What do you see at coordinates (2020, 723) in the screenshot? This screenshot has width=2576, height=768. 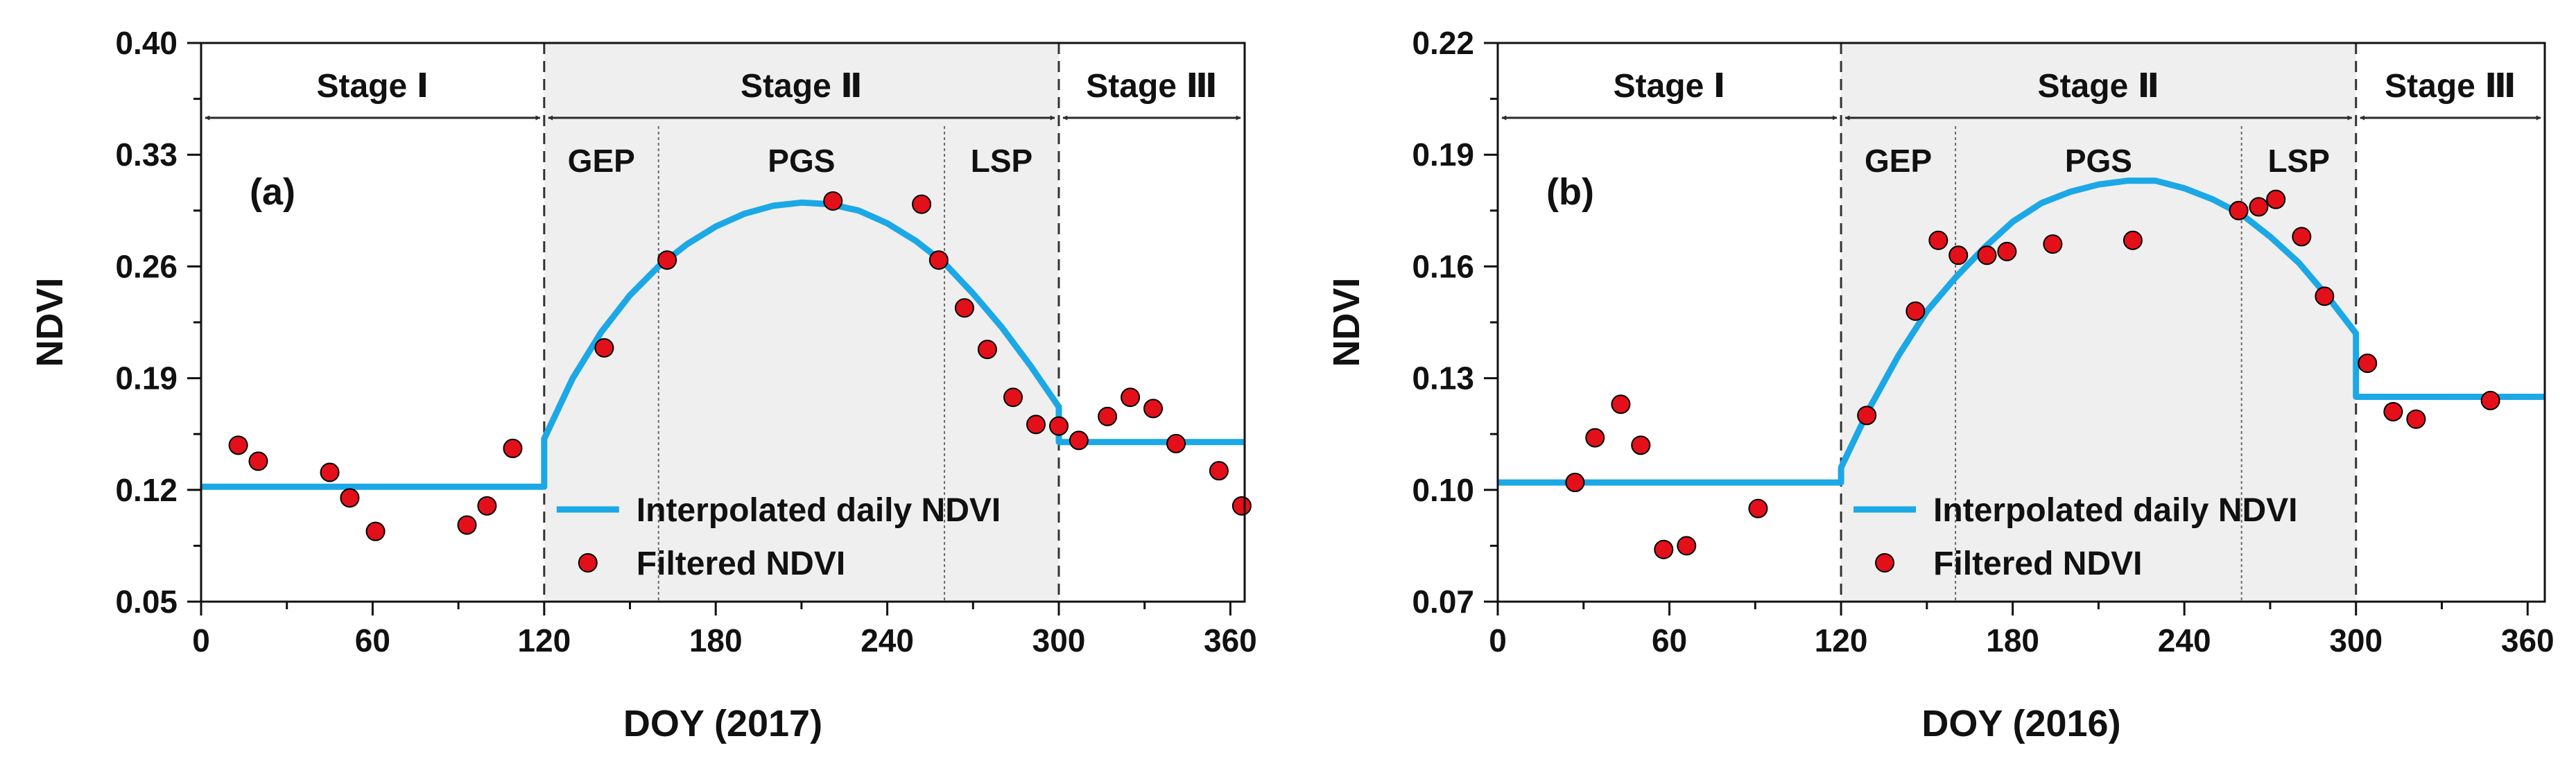 I see `x-axis-title: DOY (2016)` at bounding box center [2020, 723].